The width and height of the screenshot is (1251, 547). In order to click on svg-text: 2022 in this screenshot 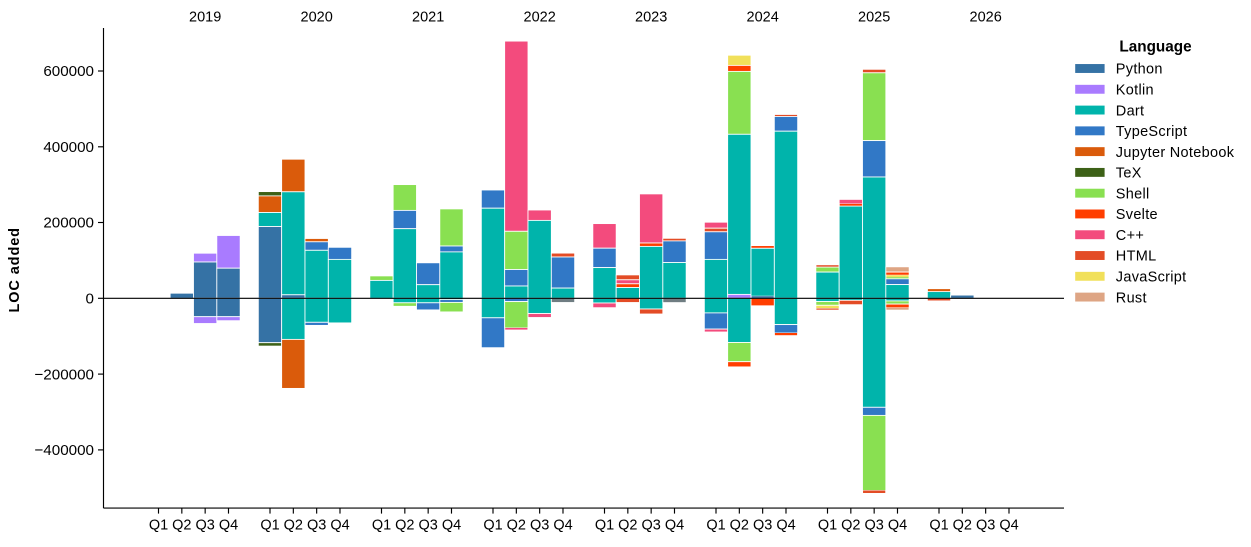, I will do `click(540, 18)`.